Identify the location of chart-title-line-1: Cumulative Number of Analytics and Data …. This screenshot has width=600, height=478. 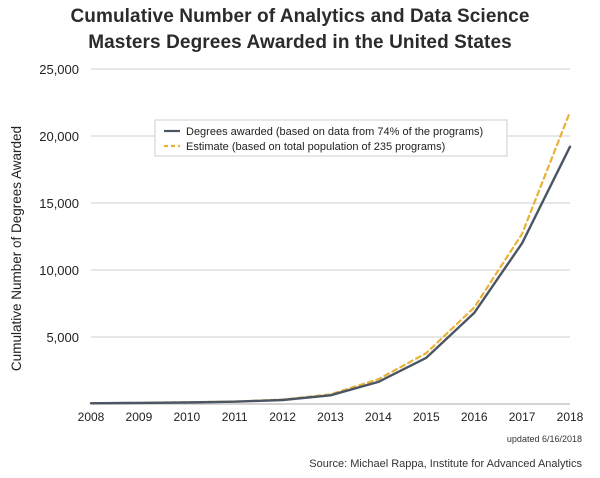
(300, 16).